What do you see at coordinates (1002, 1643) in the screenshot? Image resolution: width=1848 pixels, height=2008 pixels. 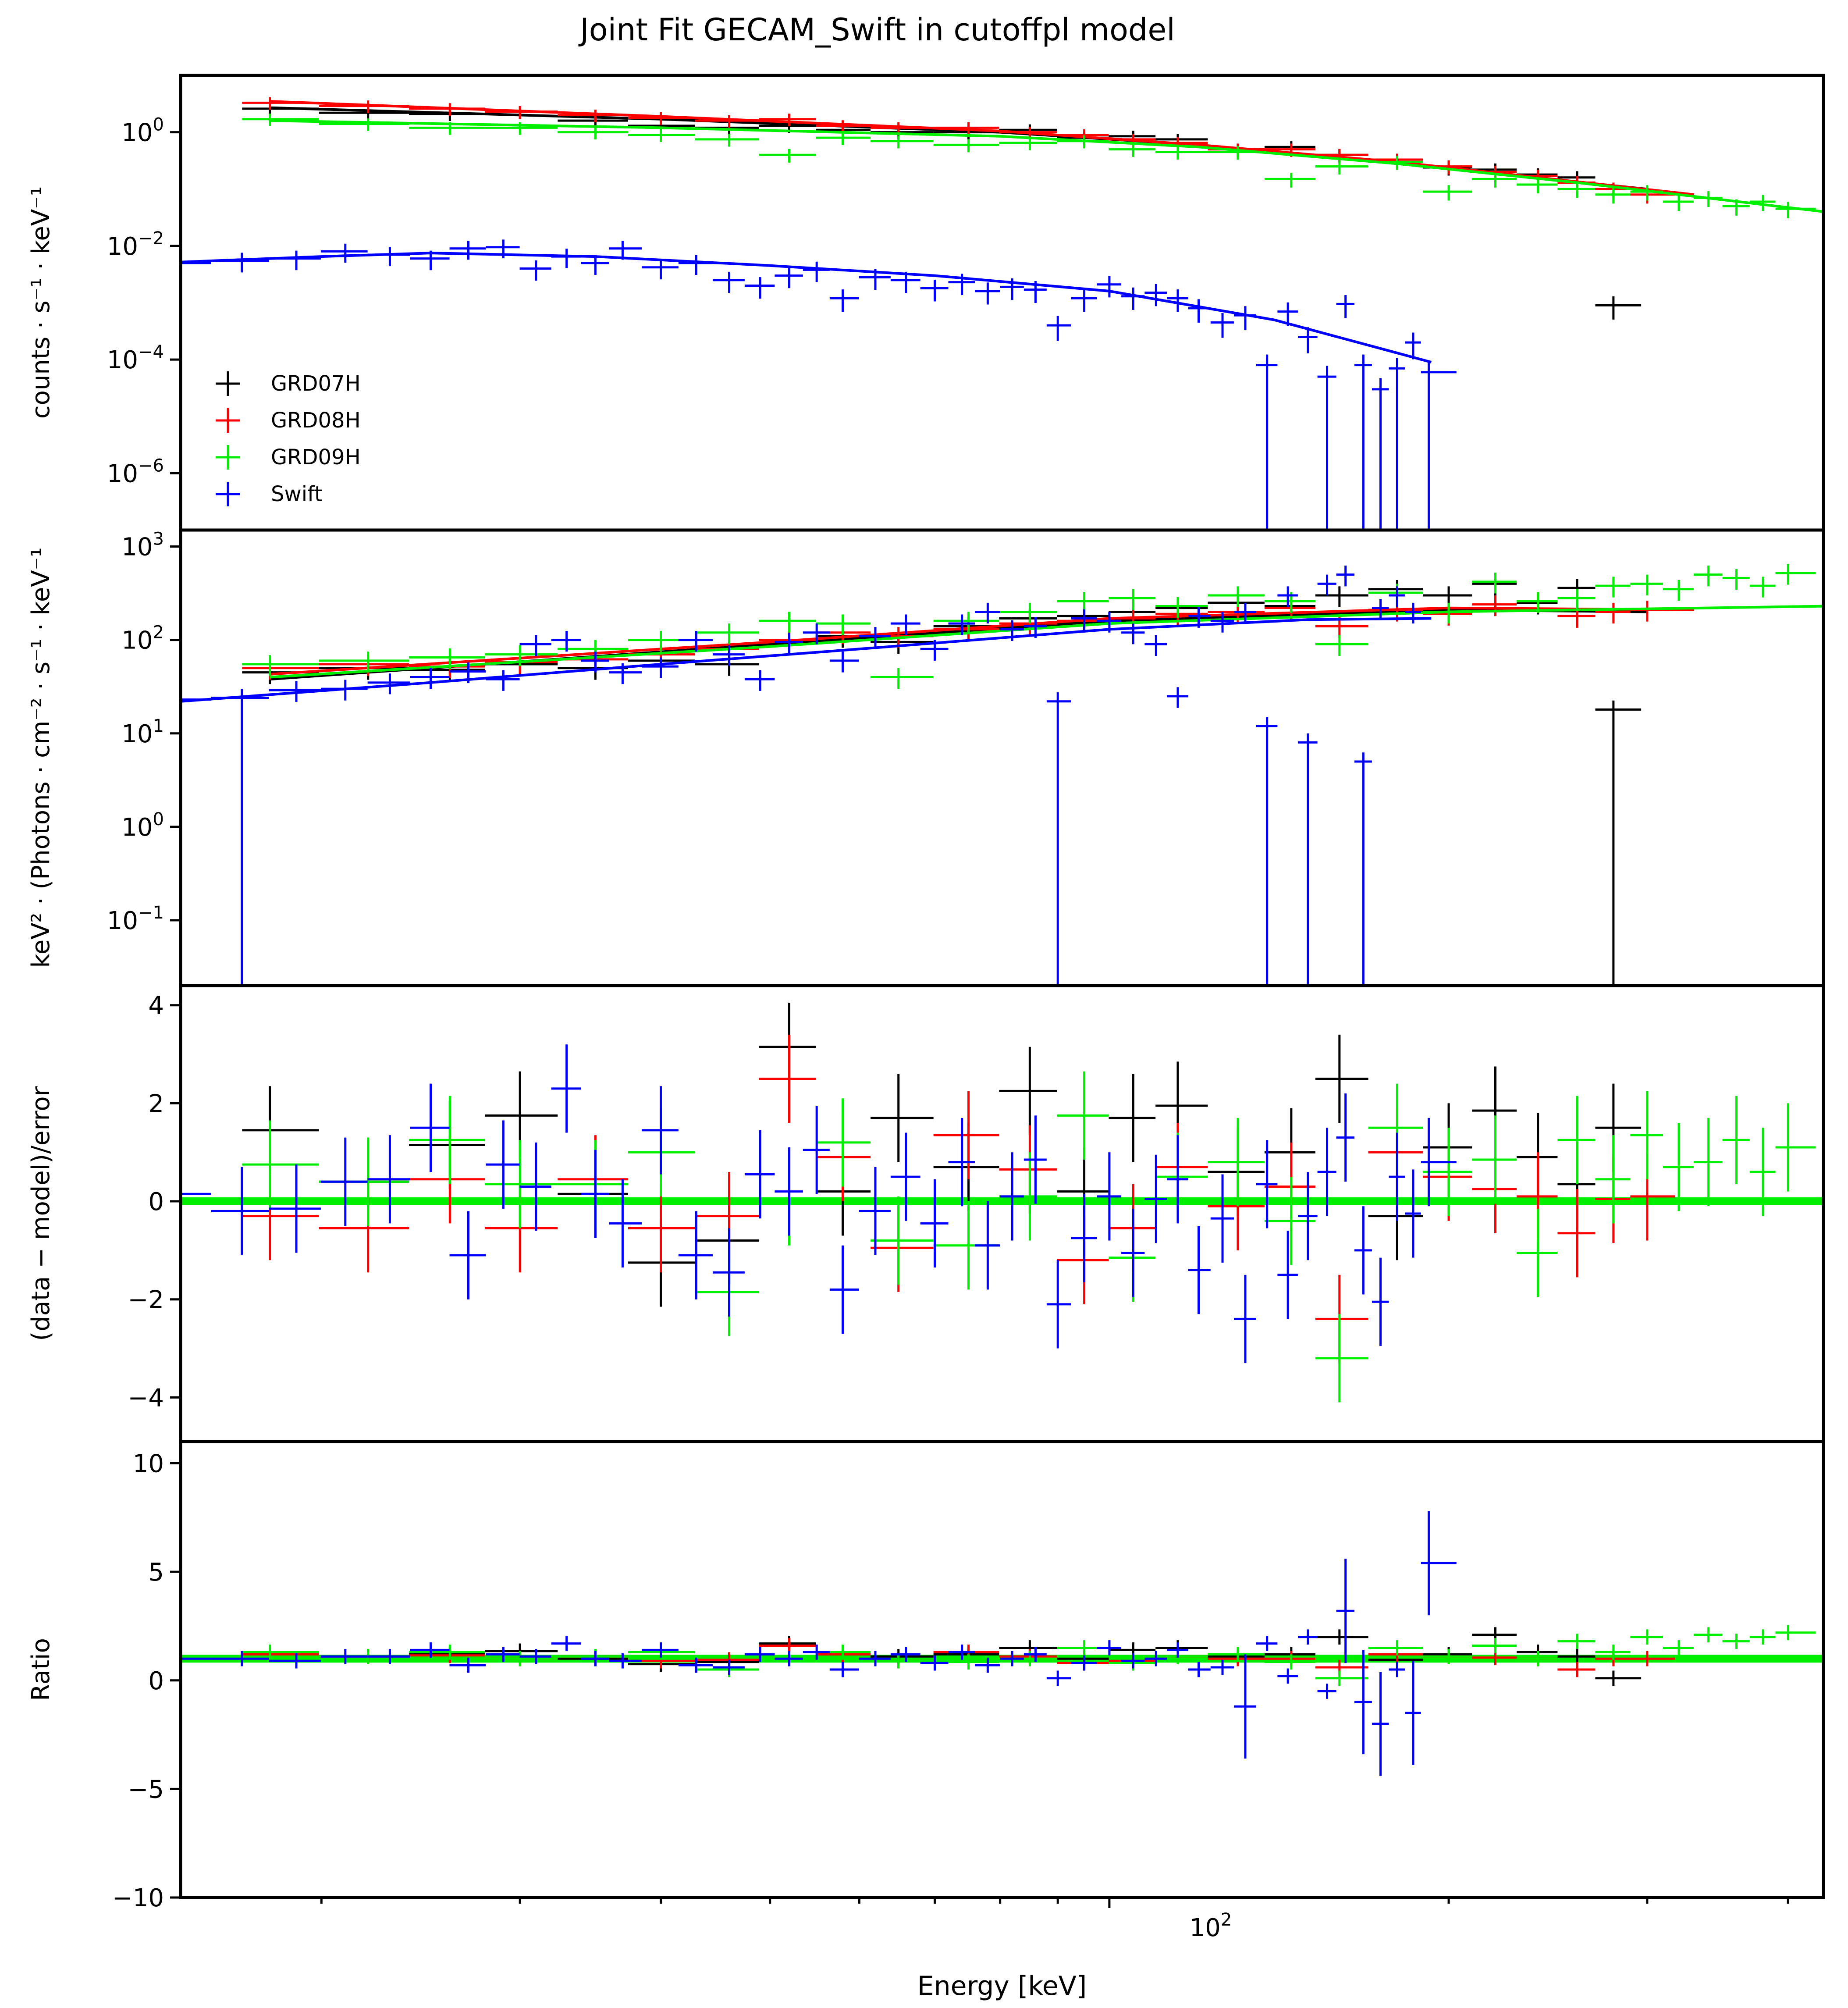 I see `ratio-plot-area` at bounding box center [1002, 1643].